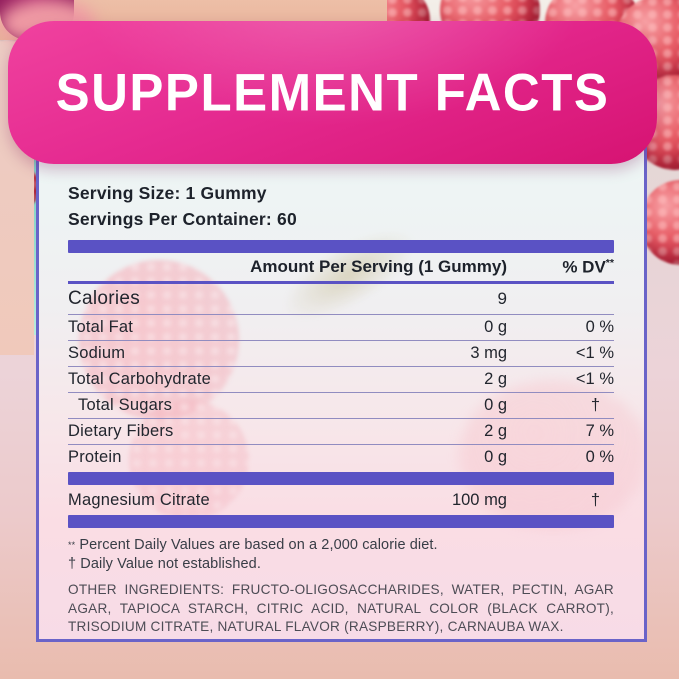 This screenshot has height=679, width=679. What do you see at coordinates (479, 499) in the screenshot?
I see `nutrient-amount: 100 mg` at bounding box center [479, 499].